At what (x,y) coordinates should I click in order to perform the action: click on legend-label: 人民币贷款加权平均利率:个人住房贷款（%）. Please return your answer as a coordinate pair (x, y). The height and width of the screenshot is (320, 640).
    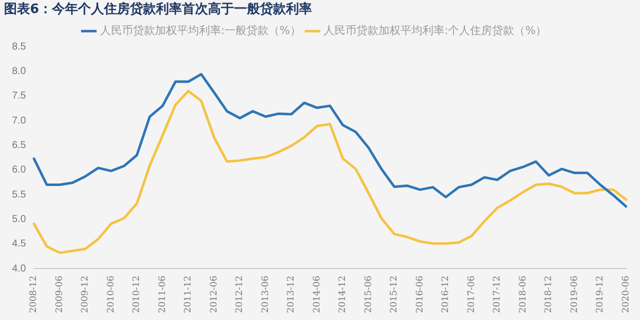
    Looking at the image, I should click on (435, 30).